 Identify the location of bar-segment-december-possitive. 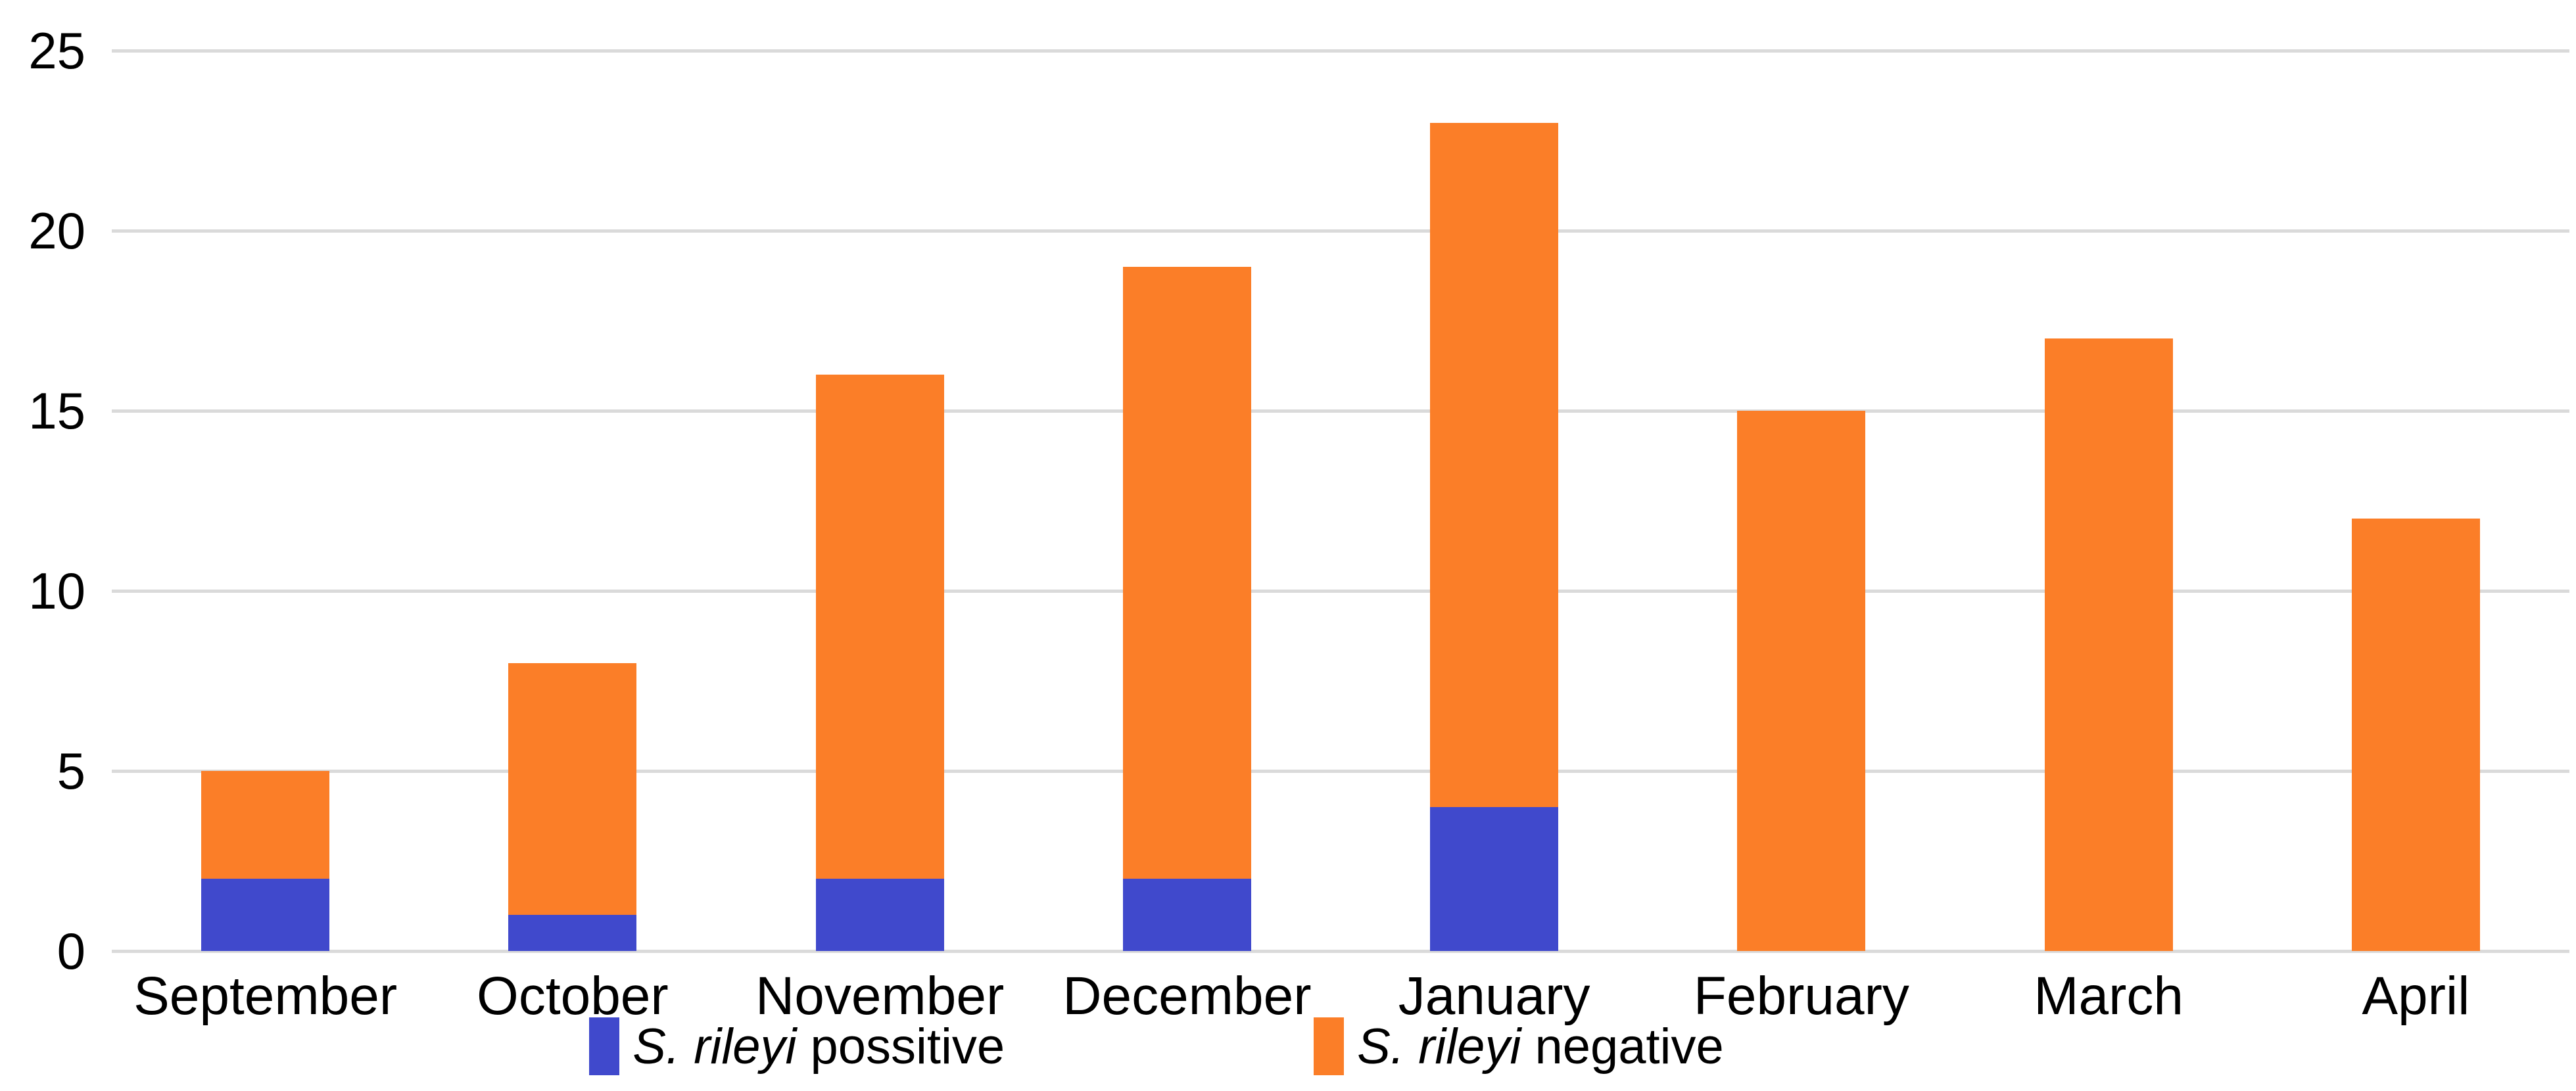
(1186, 915).